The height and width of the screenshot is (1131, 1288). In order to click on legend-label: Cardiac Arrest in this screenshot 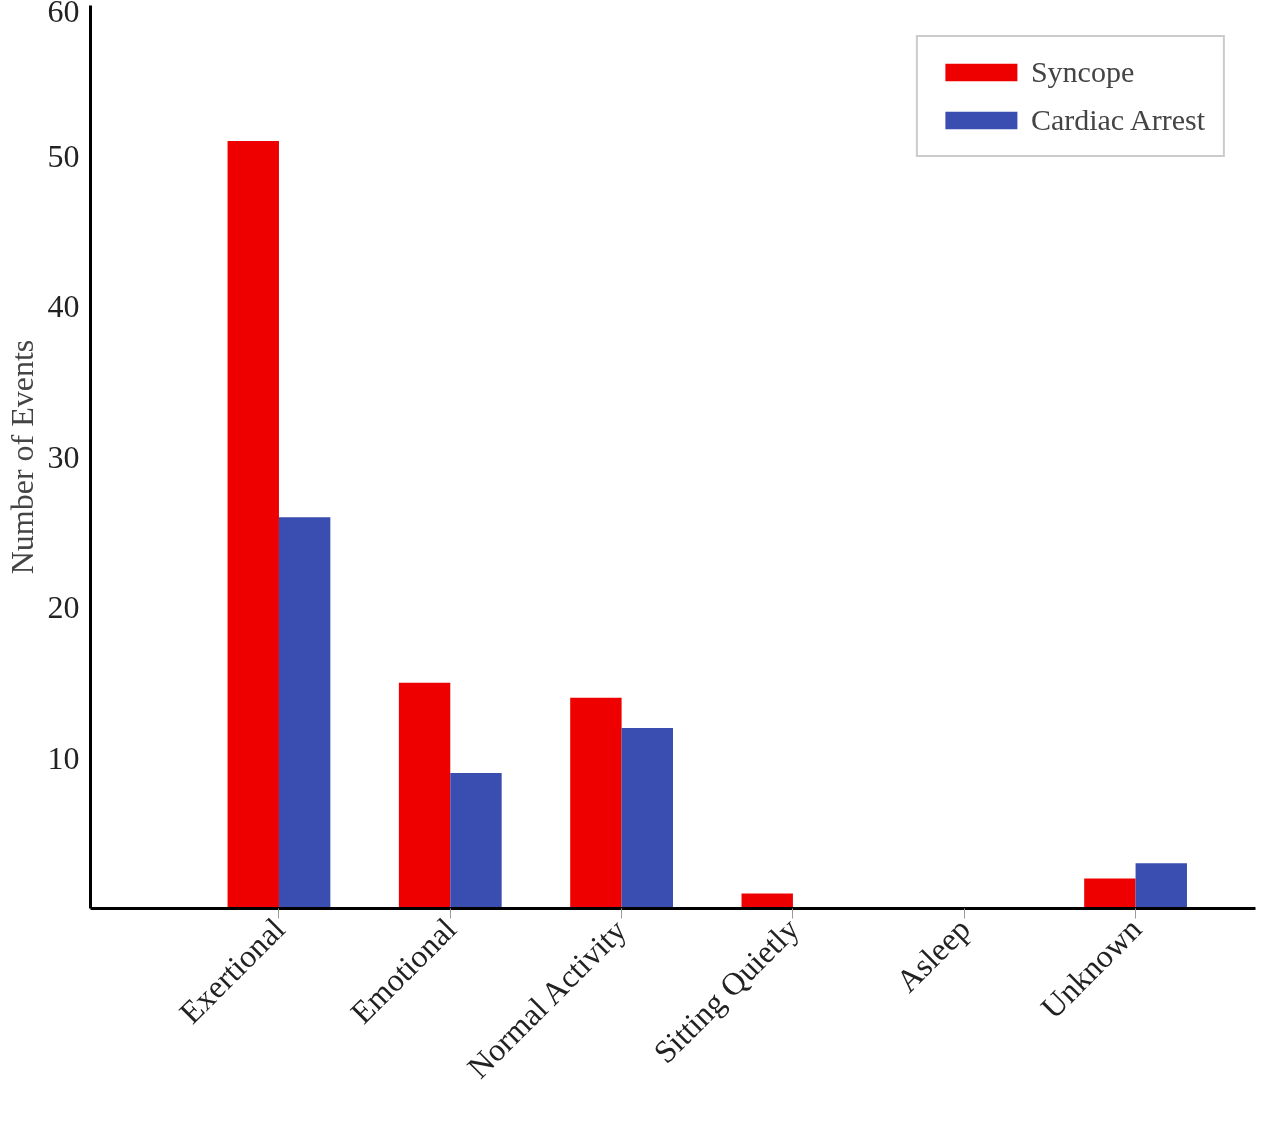, I will do `click(1117, 120)`.